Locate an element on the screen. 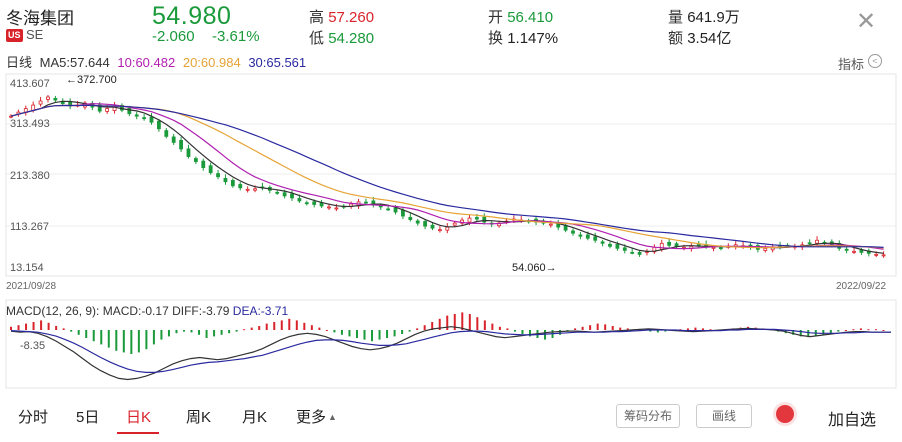  volume-value: 641.9万 is located at coordinates (713, 17).